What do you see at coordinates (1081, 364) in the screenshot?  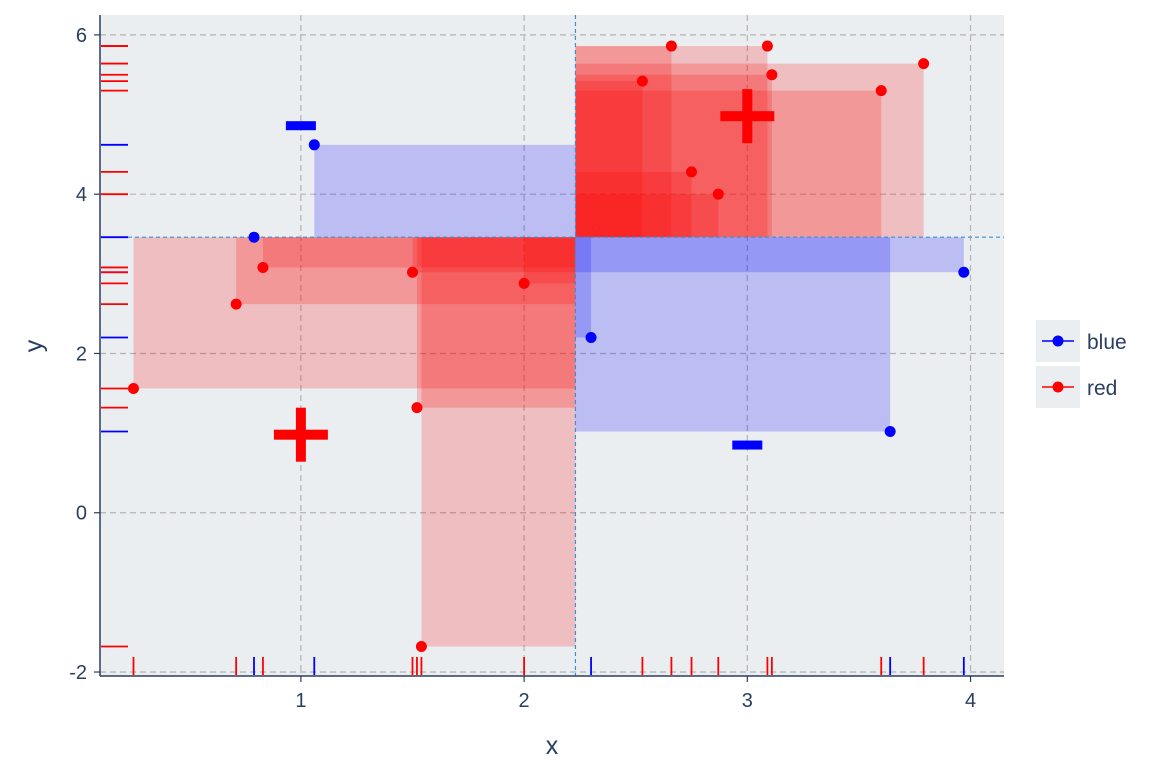 I see `legend: blue red` at bounding box center [1081, 364].